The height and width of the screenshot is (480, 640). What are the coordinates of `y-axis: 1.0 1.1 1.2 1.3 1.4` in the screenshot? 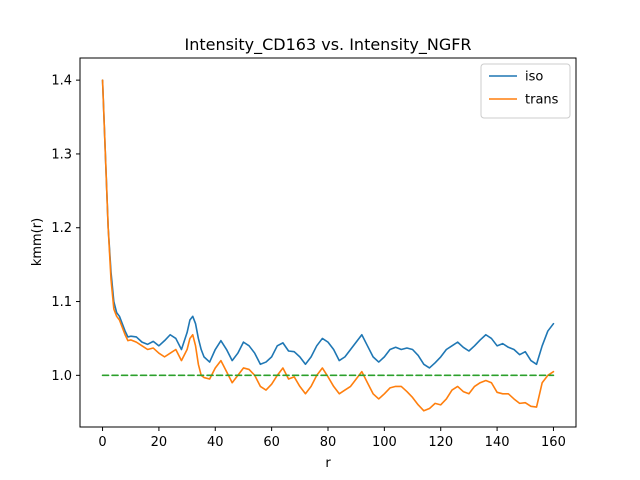 It's located at (65, 229).